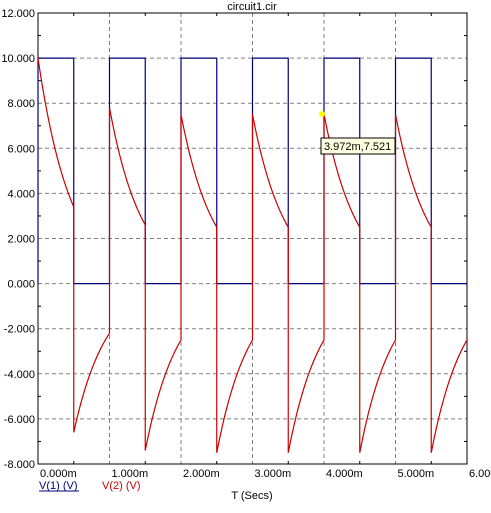 This screenshot has height=513, width=491. What do you see at coordinates (344, 474) in the screenshot?
I see `x-tick-label: 4.000m` at bounding box center [344, 474].